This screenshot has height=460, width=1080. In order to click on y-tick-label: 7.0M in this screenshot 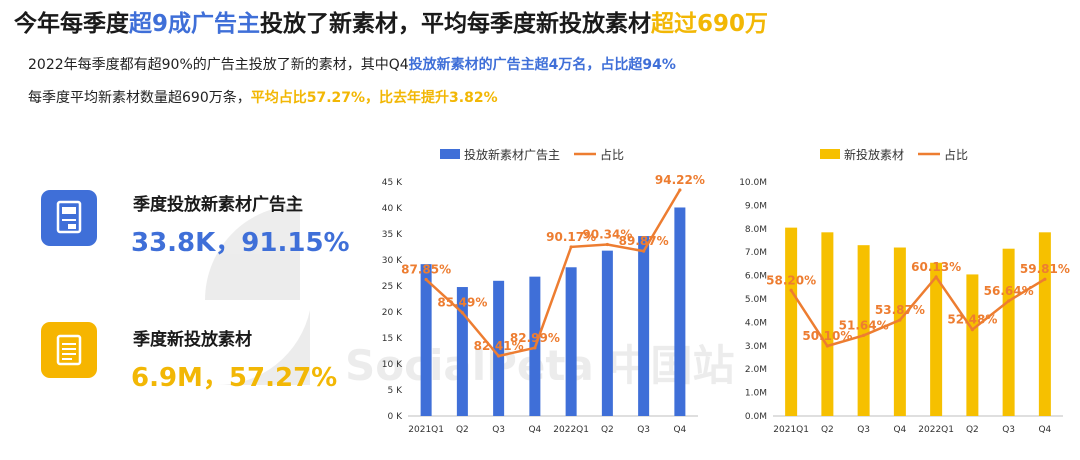, I will do `click(756, 253)`.